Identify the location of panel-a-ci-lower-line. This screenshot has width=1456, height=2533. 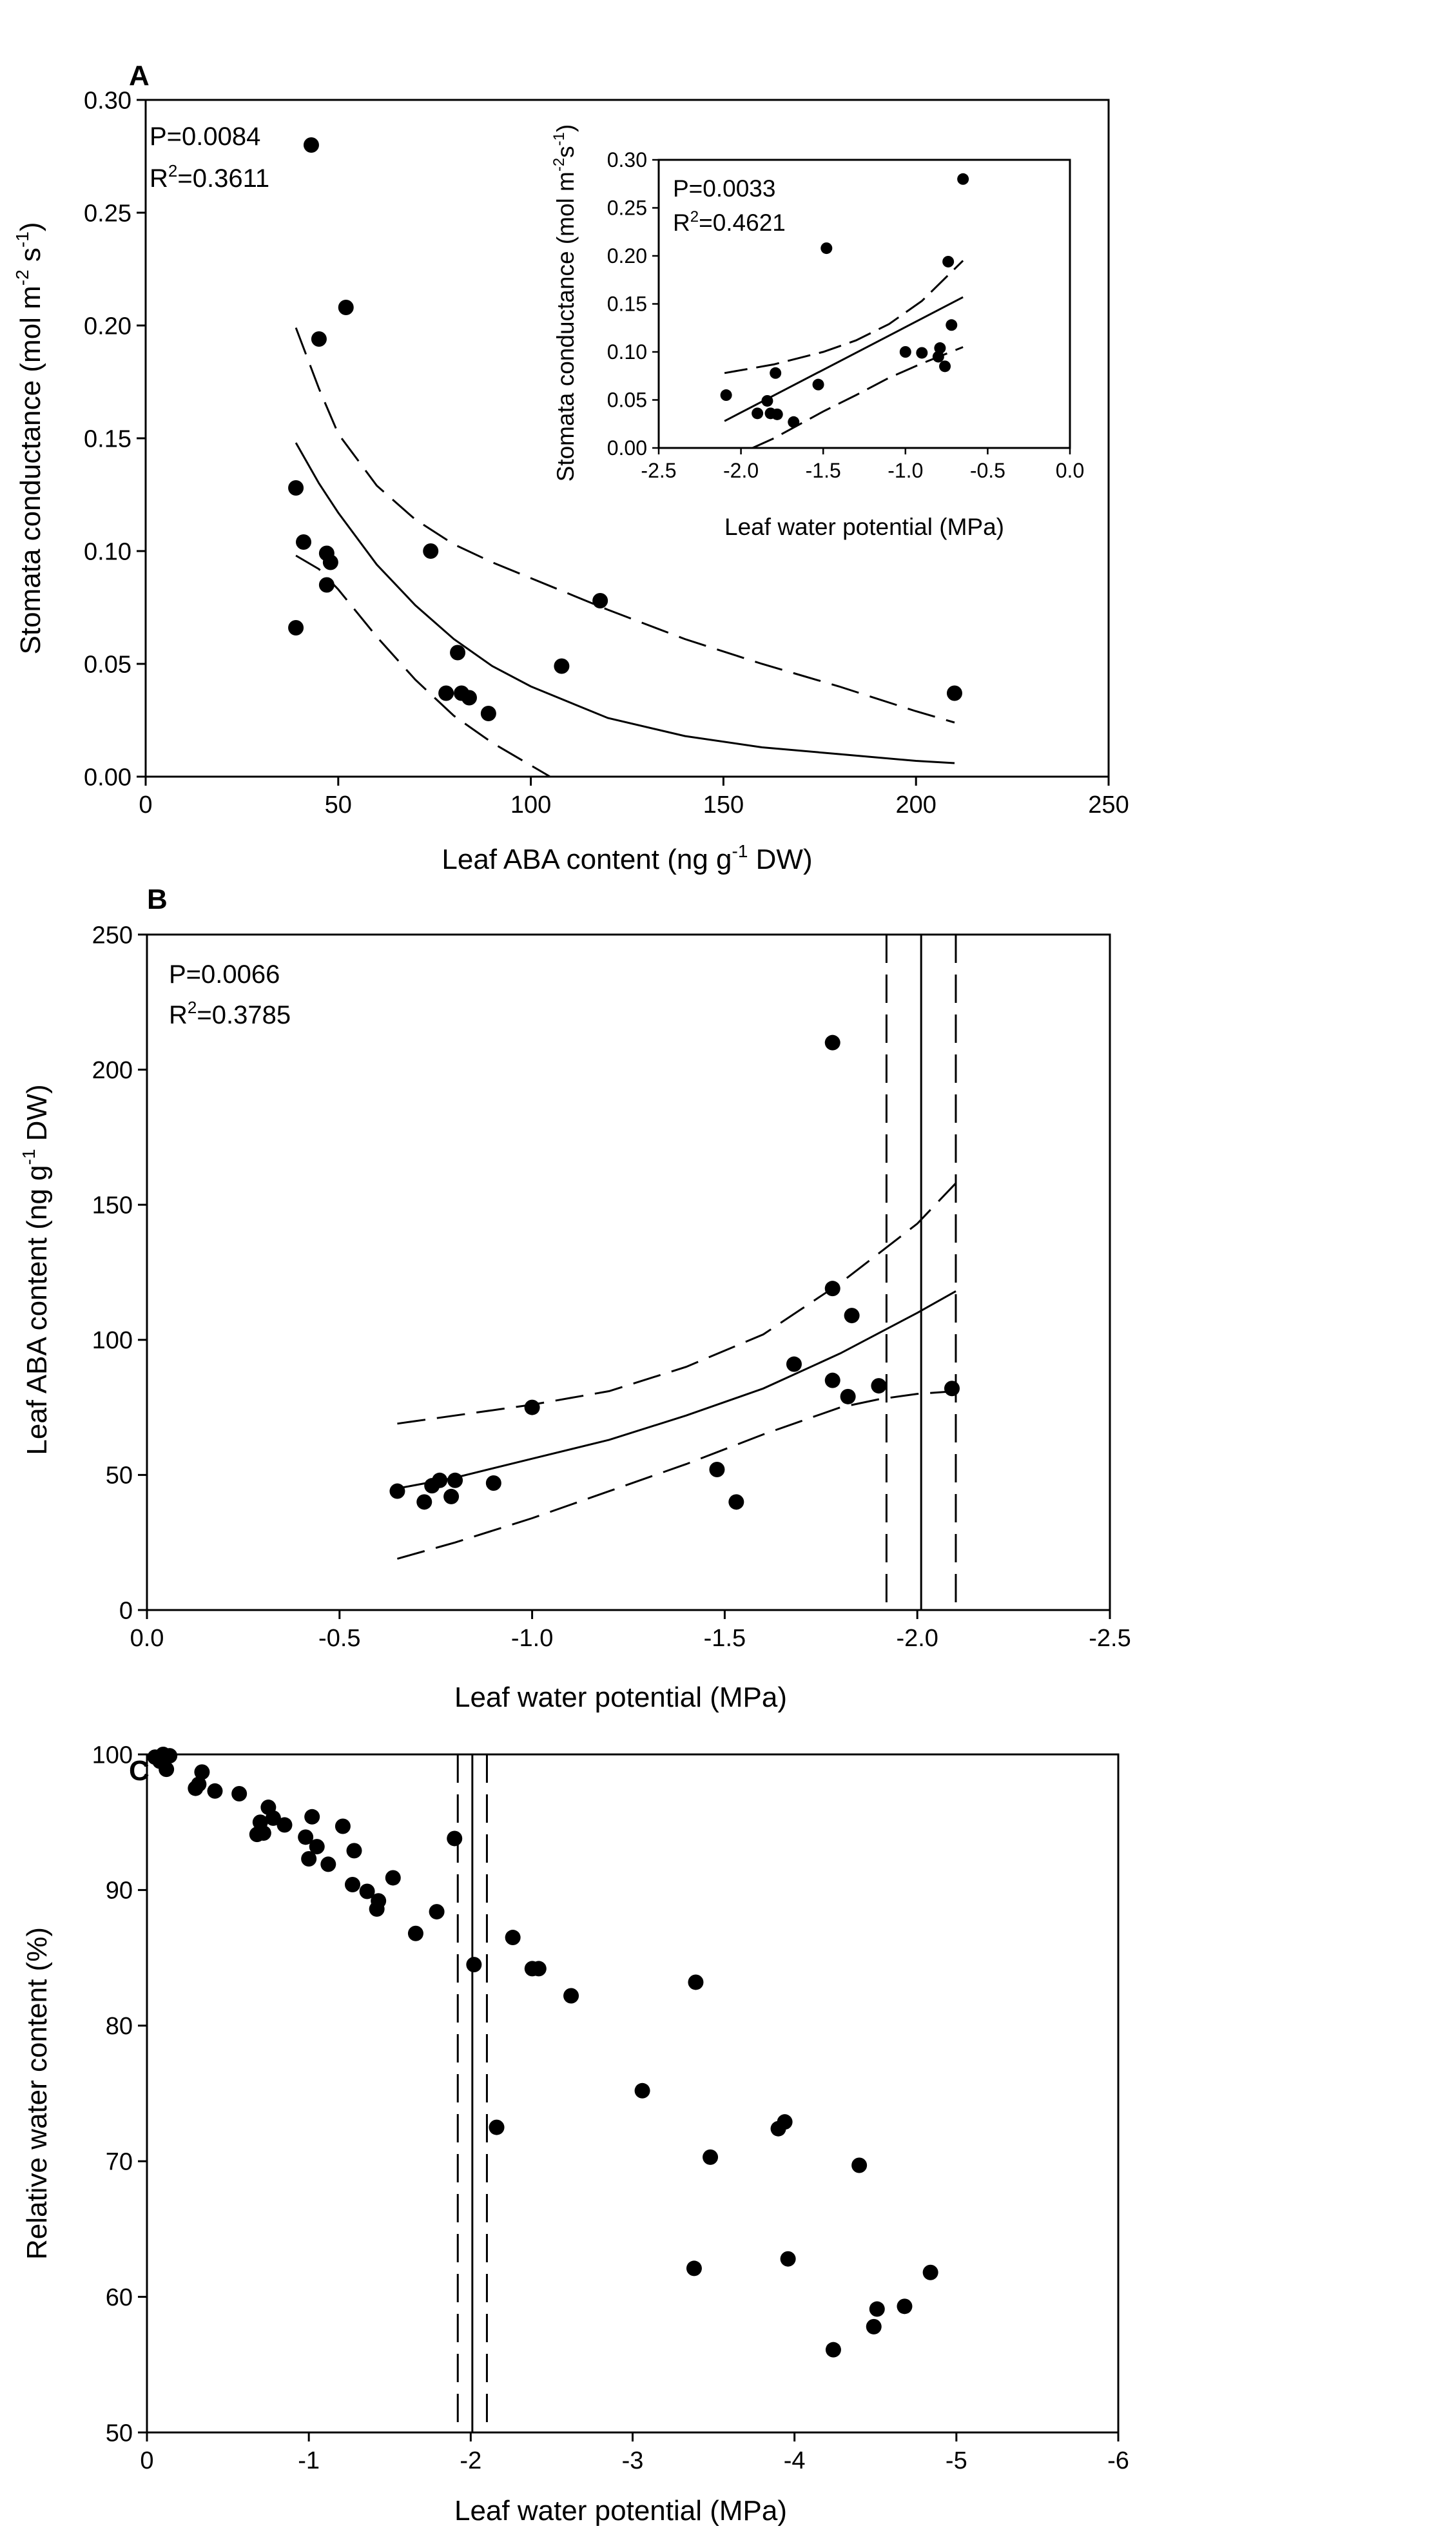
(423, 666).